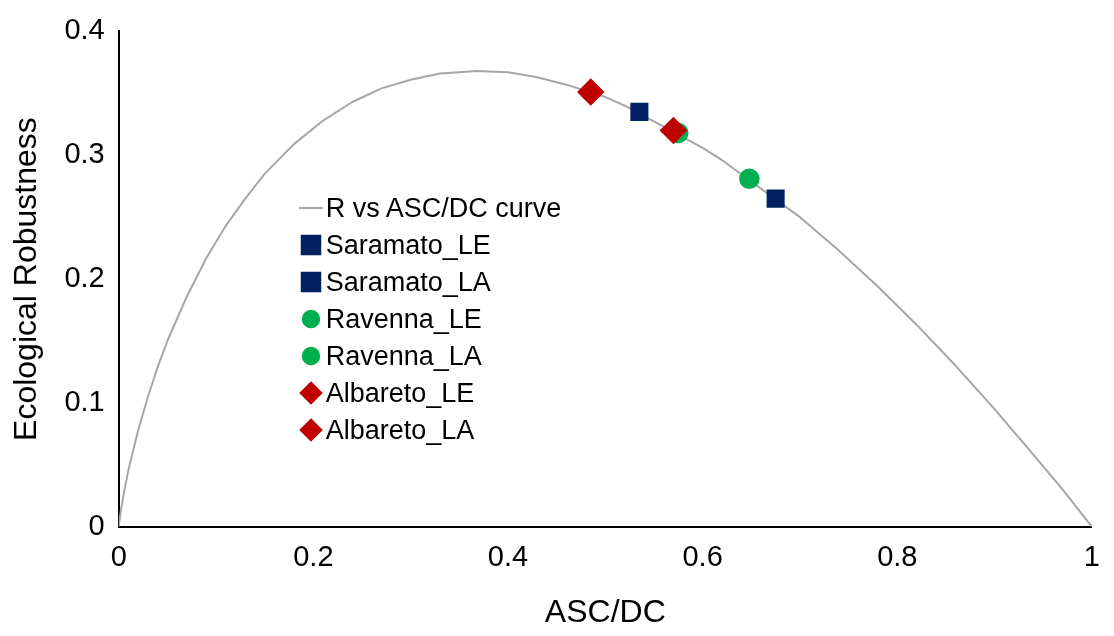 This screenshot has width=1114, height=636. What do you see at coordinates (443, 208) in the screenshot?
I see `legend-label: R vs ASC/DC curve` at bounding box center [443, 208].